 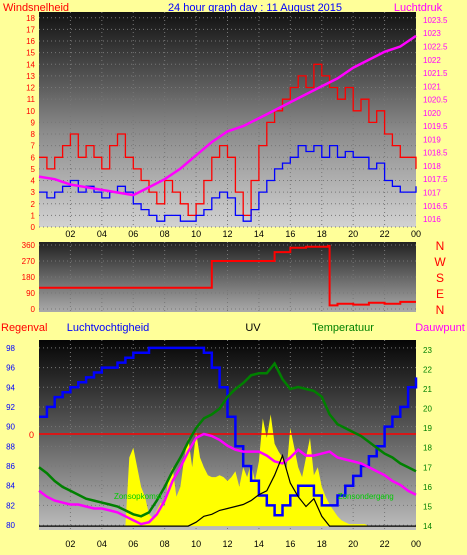 What do you see at coordinates (24, 328) in the screenshot?
I see `legend-rain: Regenval` at bounding box center [24, 328].